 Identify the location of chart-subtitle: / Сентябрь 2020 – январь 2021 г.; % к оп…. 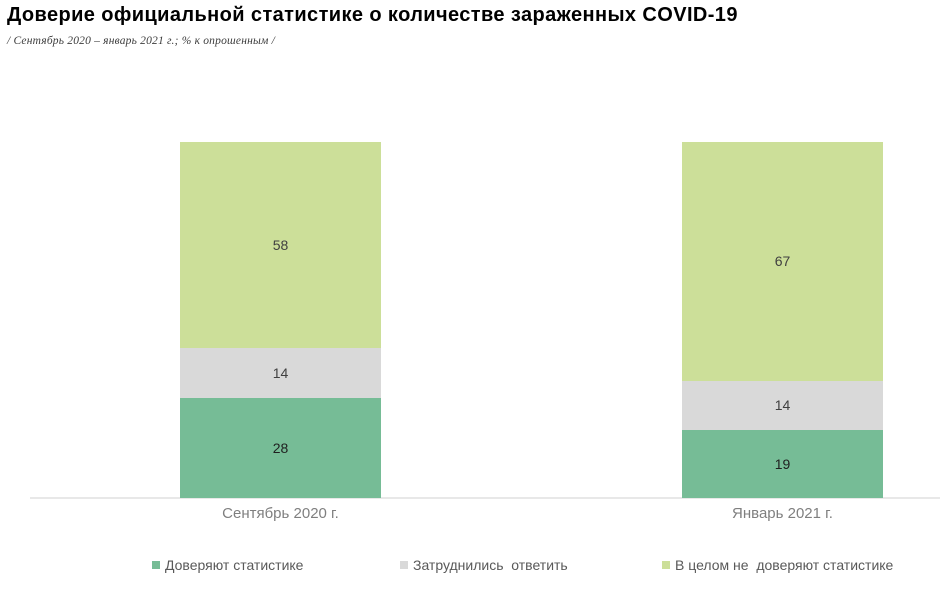
(141, 41).